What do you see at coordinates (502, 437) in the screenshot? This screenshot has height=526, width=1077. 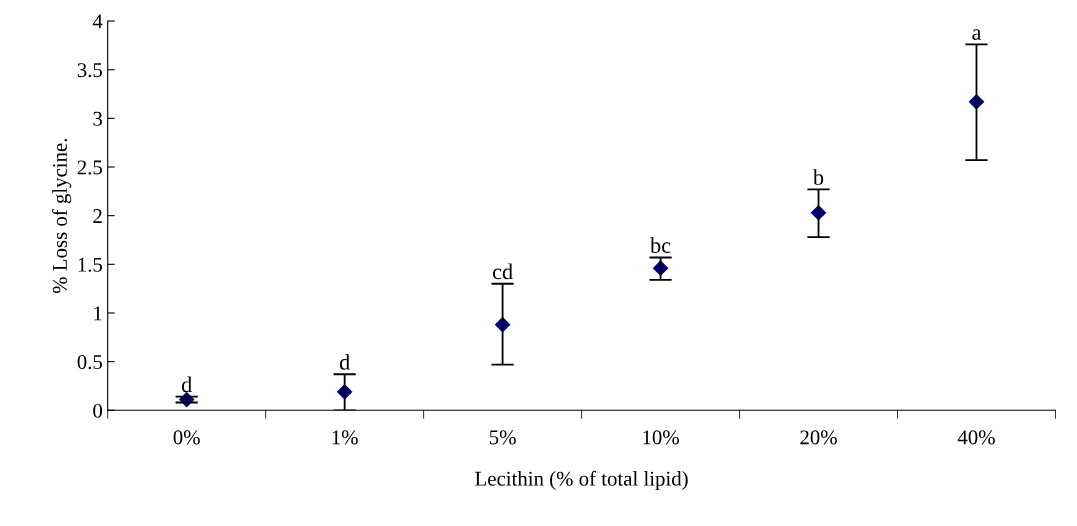 I see `x-tick-label: 5%` at bounding box center [502, 437].